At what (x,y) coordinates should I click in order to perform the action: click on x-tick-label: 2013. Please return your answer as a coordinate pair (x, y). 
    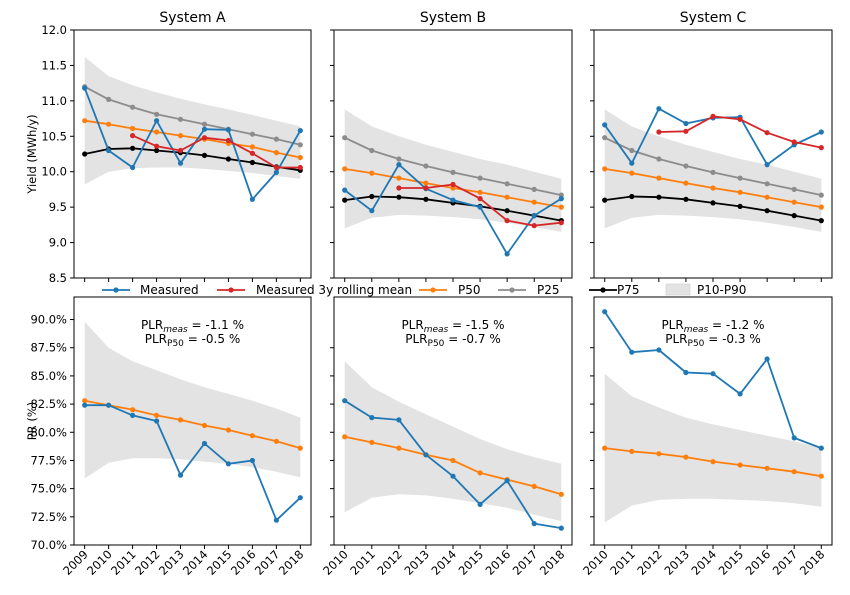
    Looking at the image, I should click on (171, 562).